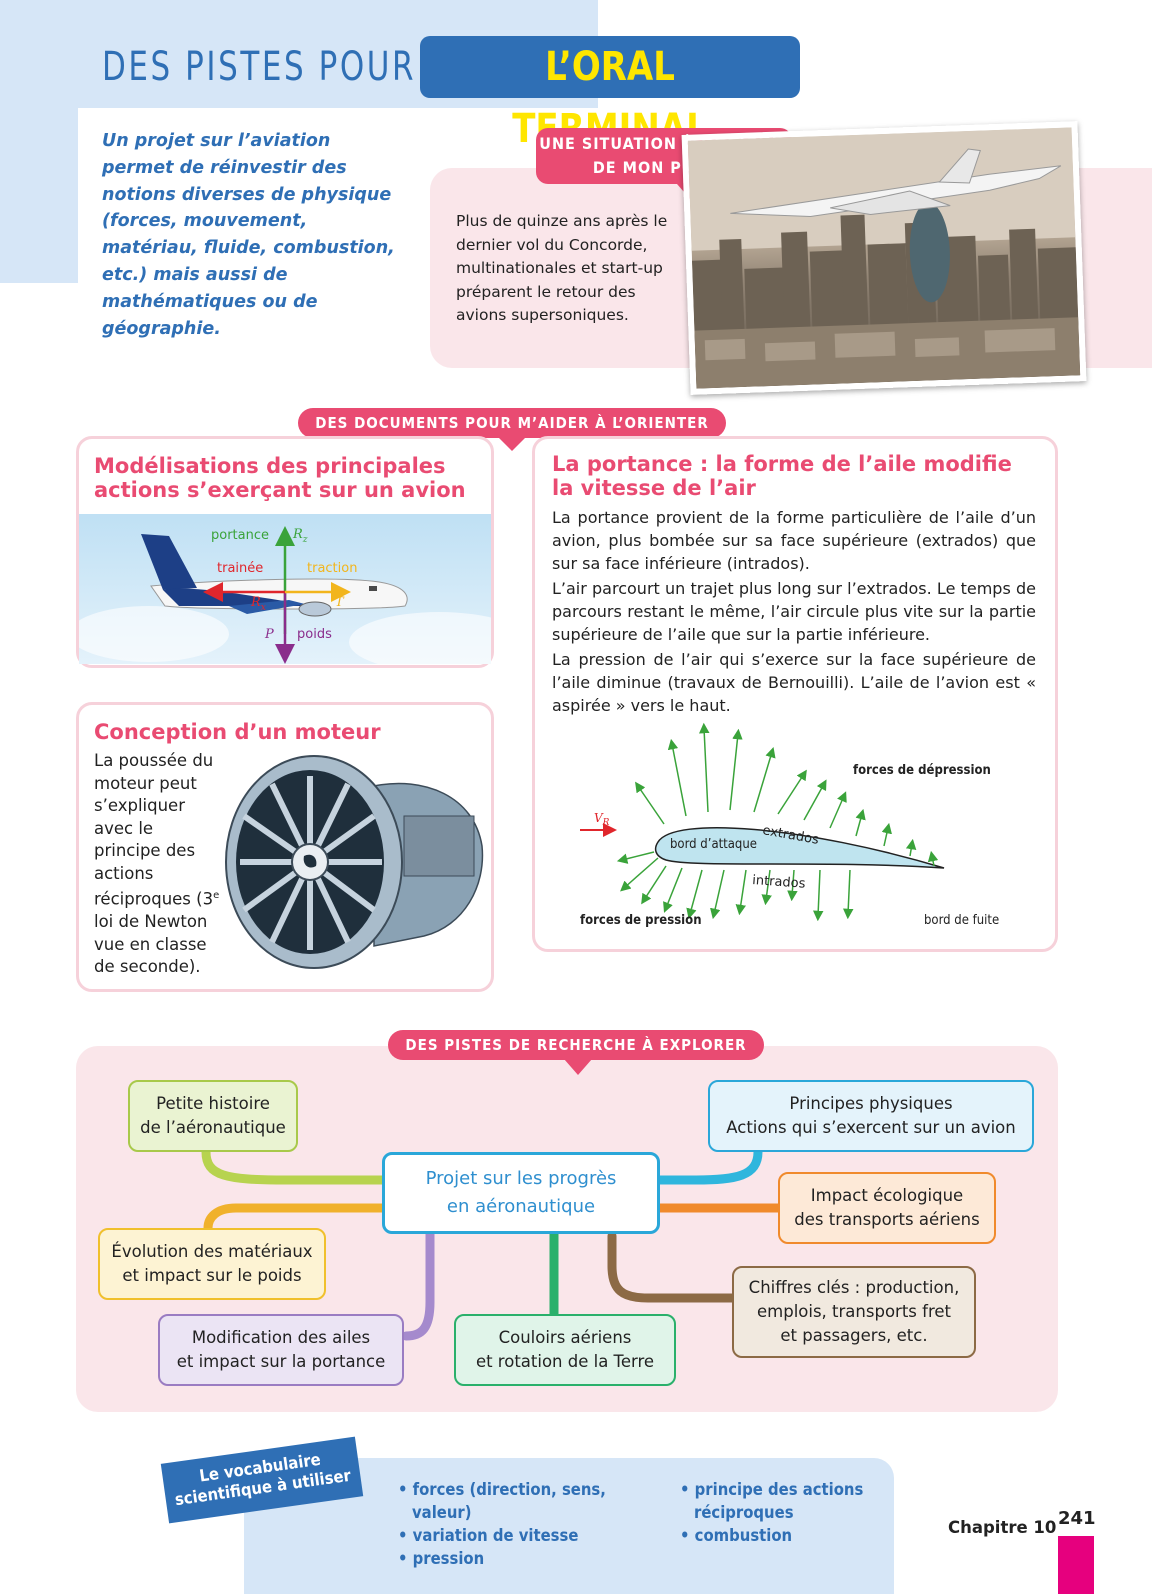 This screenshot has height=1594, width=1152. Describe the element at coordinates (1077, 1518) in the screenshot. I see `page-number: 241` at that location.